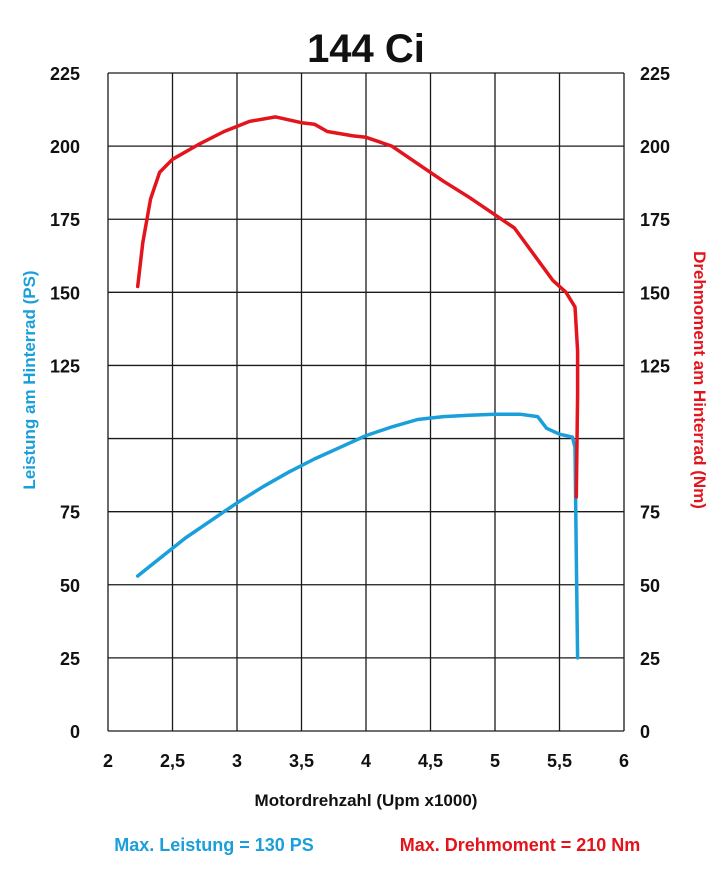  What do you see at coordinates (65, 74) in the screenshot?
I see `y-tick-label-left: 225` at bounding box center [65, 74].